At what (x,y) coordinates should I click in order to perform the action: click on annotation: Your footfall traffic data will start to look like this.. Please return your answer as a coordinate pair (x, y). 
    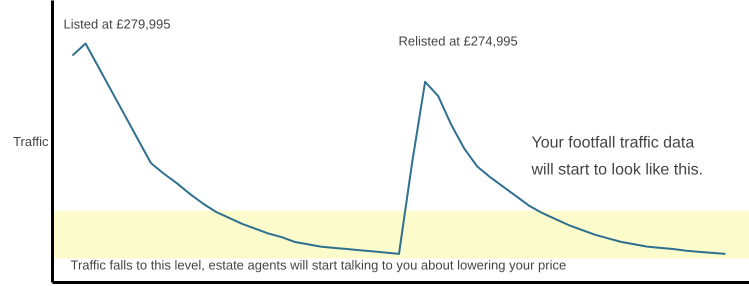
    Looking at the image, I should click on (617, 156).